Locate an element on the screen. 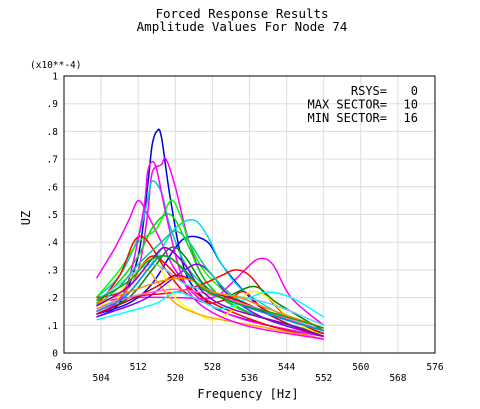 The height and width of the screenshot is (409, 480). x-tick-label: 512 is located at coordinates (138, 367).